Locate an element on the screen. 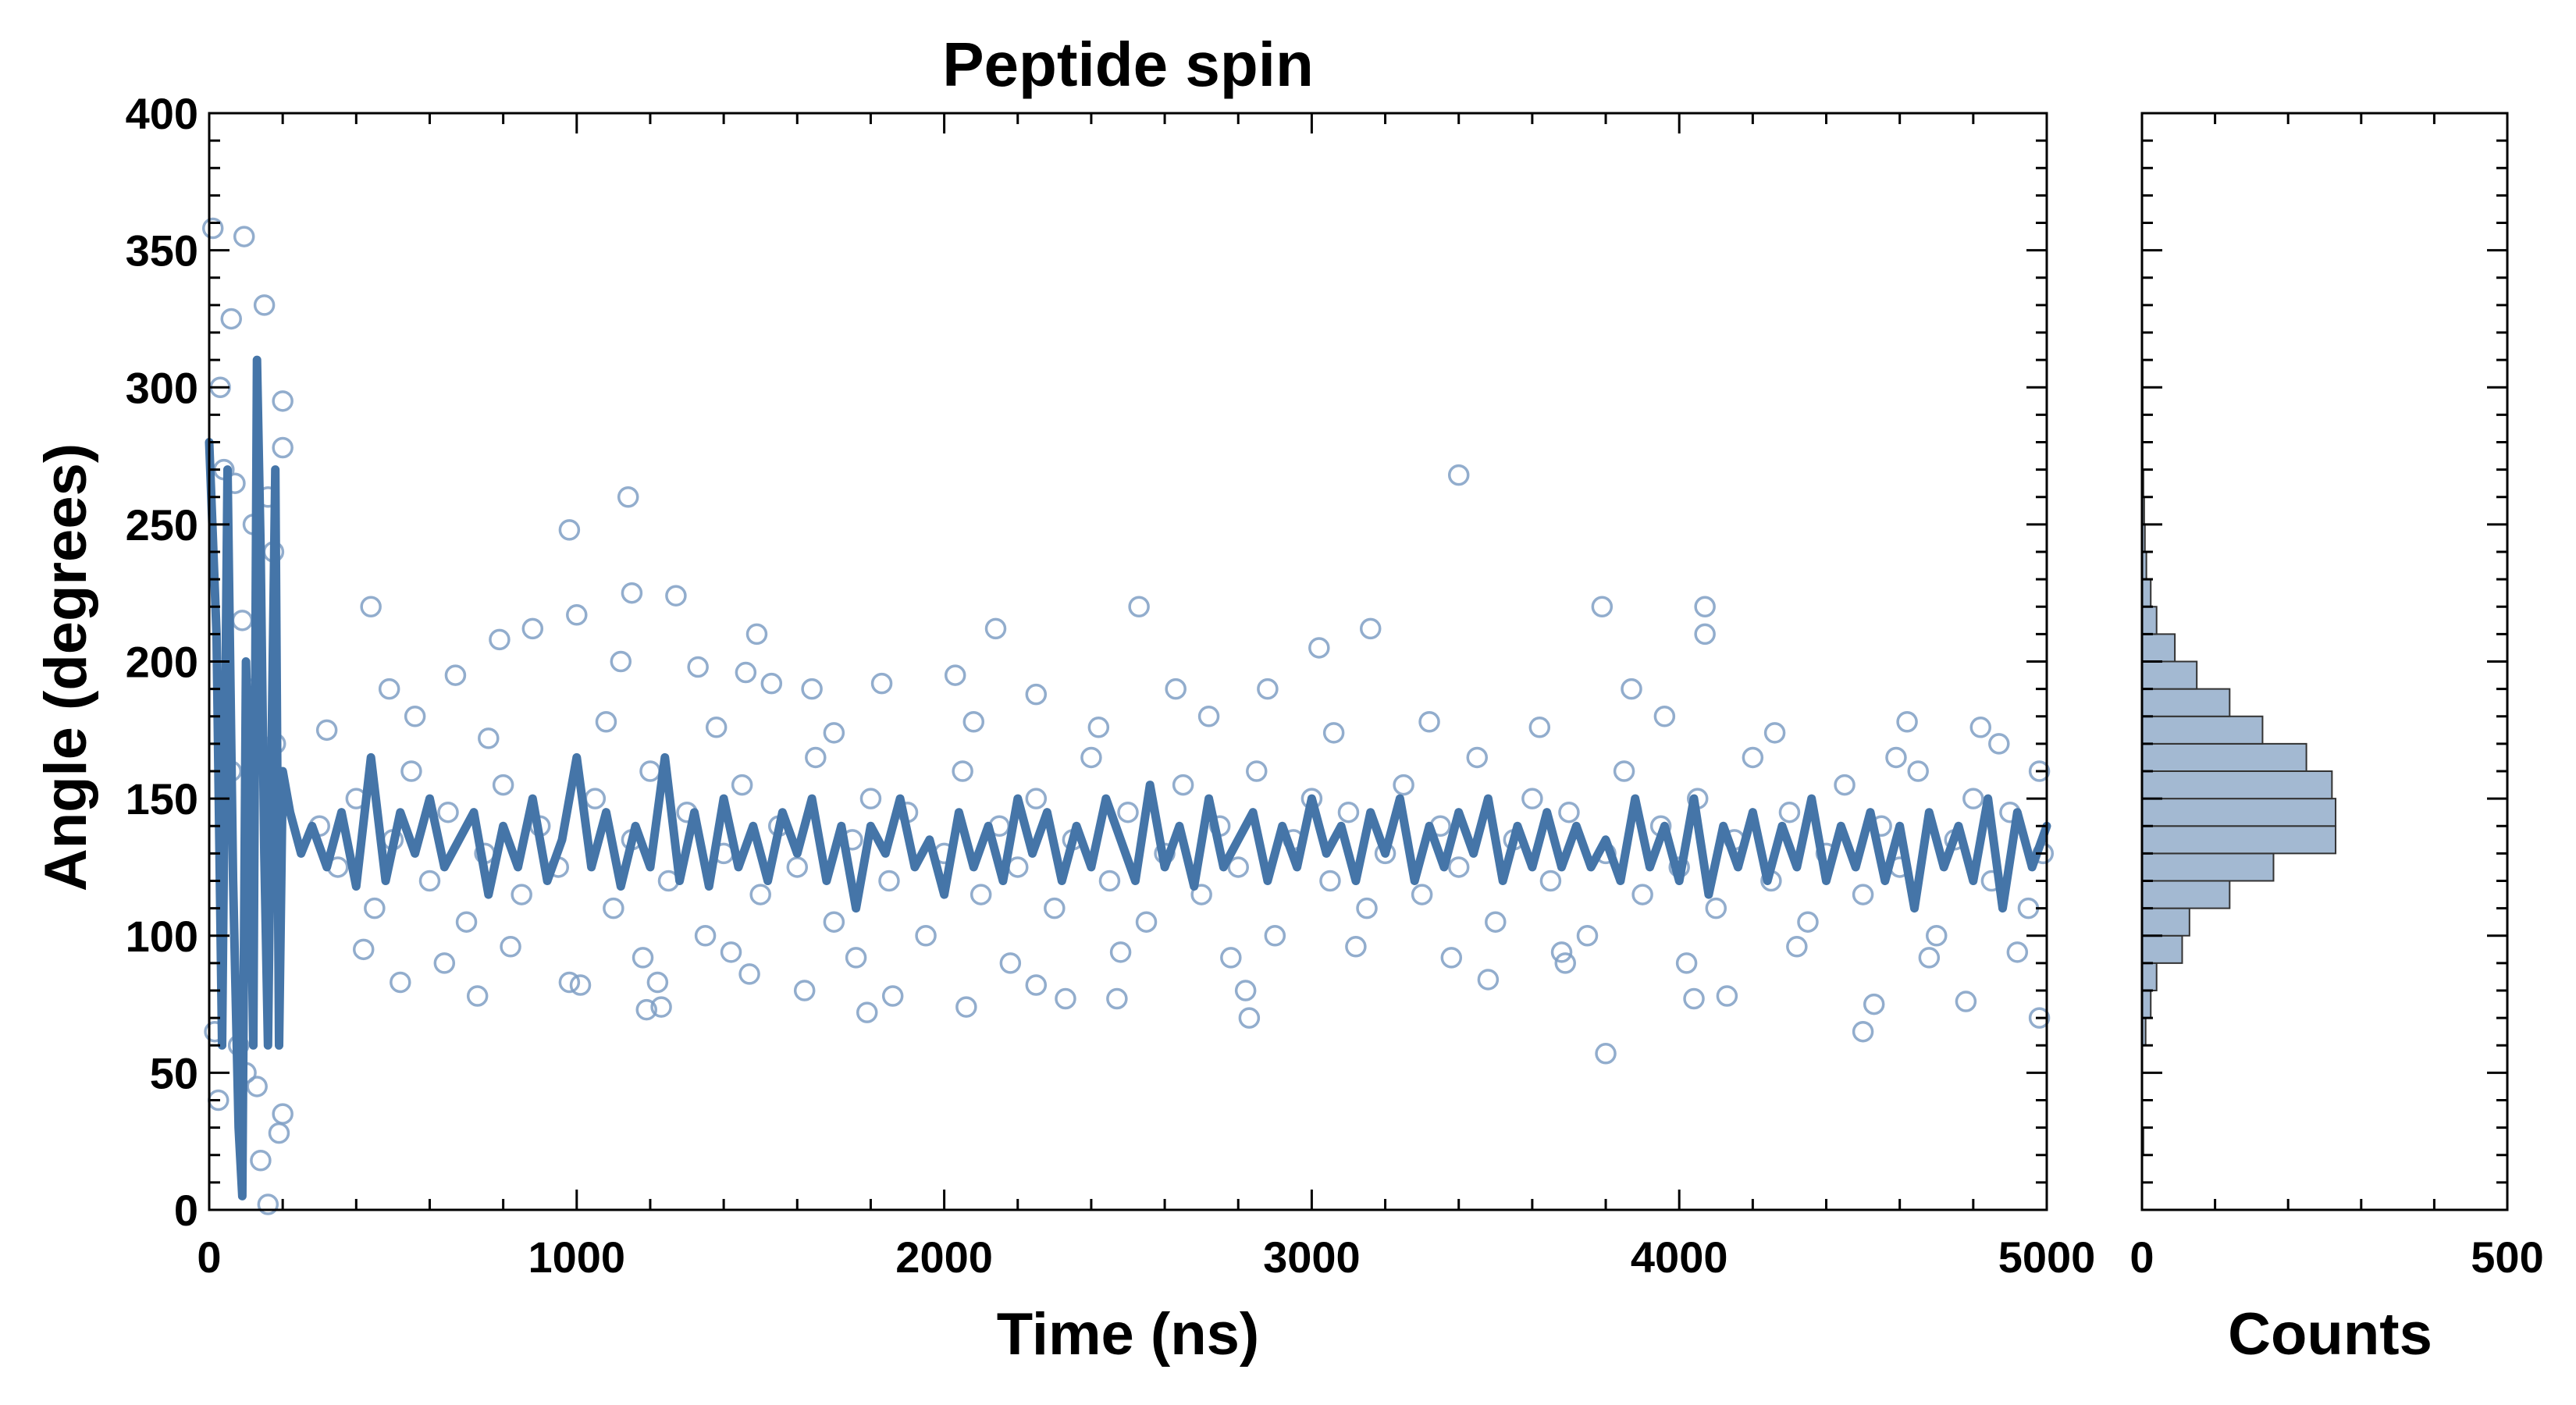 The image size is (2576, 1405). hist-x-tick-label: 0 is located at coordinates (2141, 1257).